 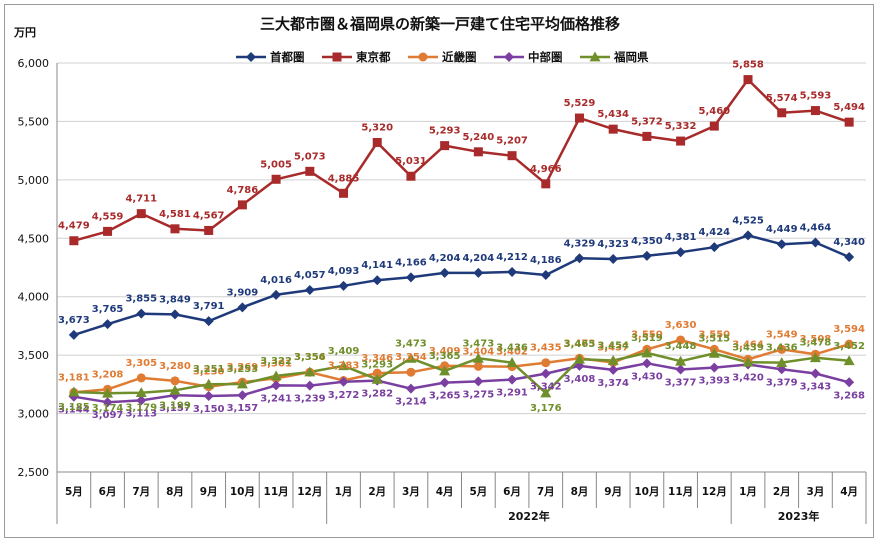 I want to click on data-label: 3,322, so click(x=276, y=361).